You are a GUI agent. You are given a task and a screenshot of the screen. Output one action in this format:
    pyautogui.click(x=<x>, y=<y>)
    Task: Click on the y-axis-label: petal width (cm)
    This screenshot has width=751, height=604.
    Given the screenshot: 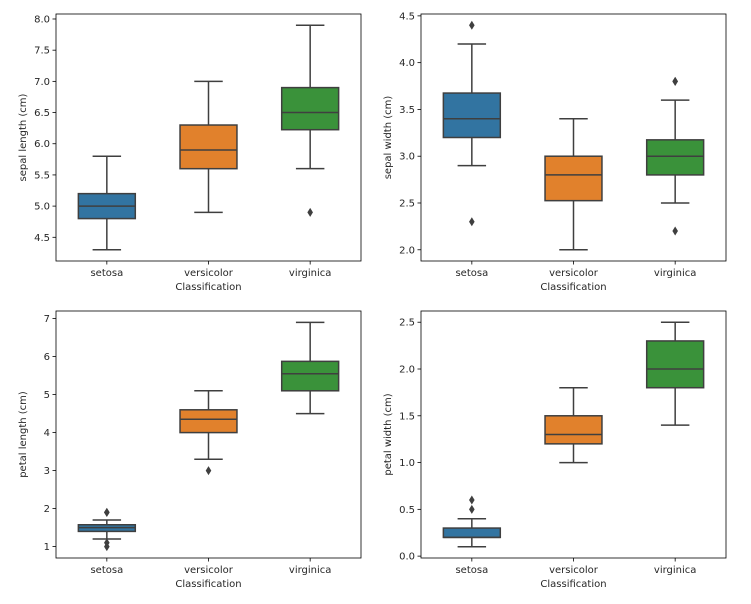 What is the action you would take?
    pyautogui.click(x=388, y=434)
    